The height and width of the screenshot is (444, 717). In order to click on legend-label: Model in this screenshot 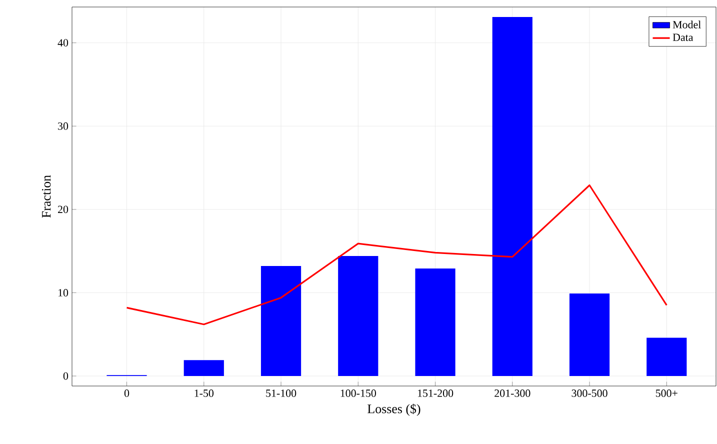, I will do `click(686, 24)`.